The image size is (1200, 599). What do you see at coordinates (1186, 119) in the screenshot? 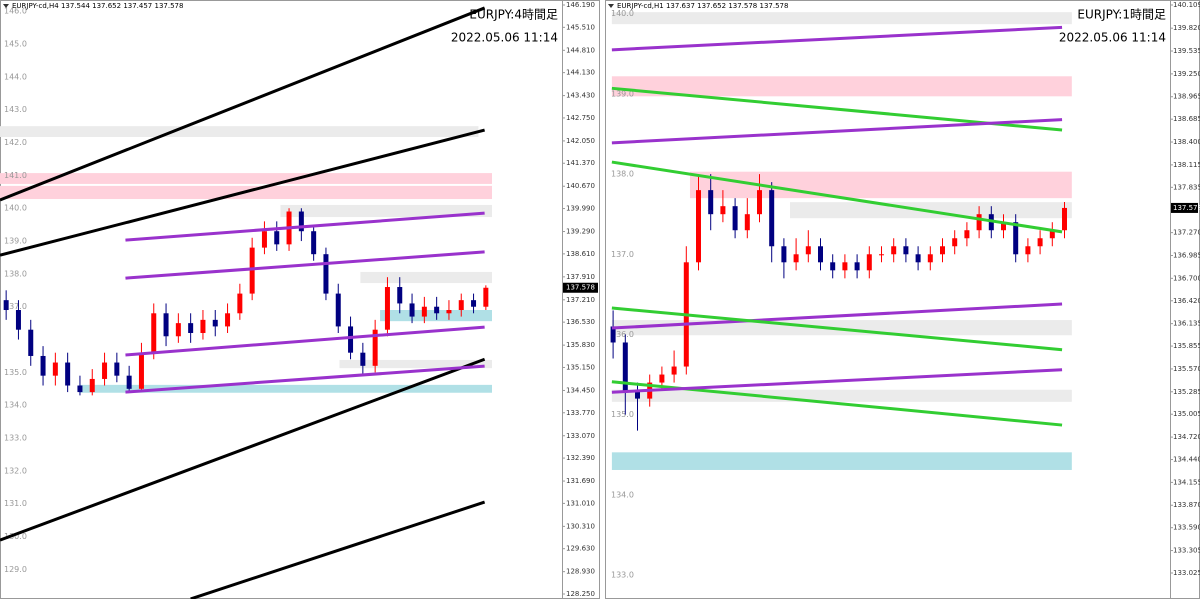
I see `y-tick-label: 138.685` at bounding box center [1186, 119].